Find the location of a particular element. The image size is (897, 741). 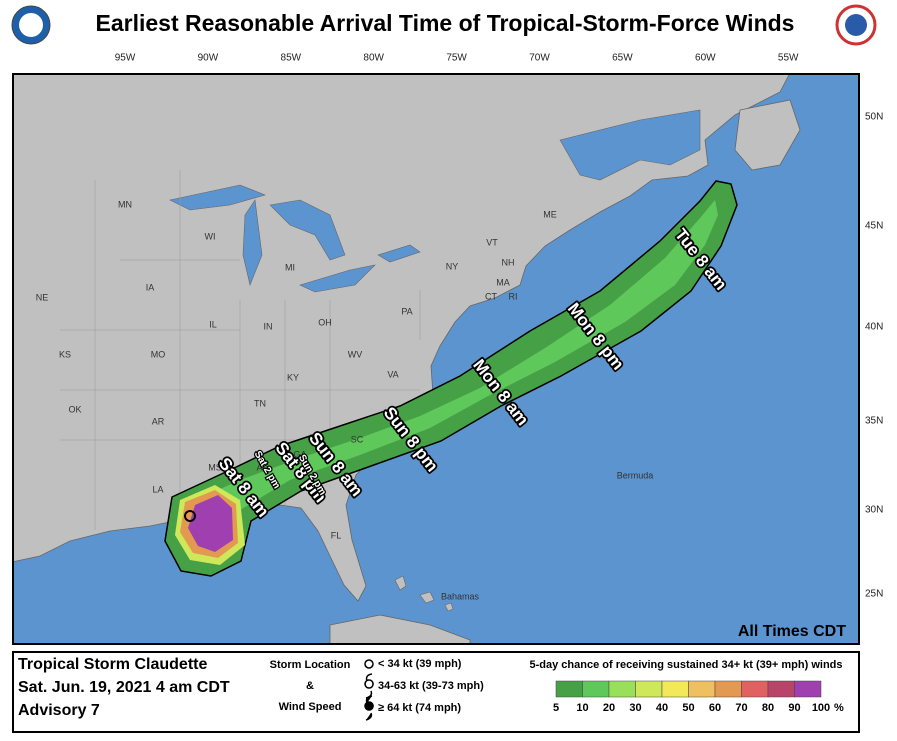

legend-value: 50 is located at coordinates (688, 708).